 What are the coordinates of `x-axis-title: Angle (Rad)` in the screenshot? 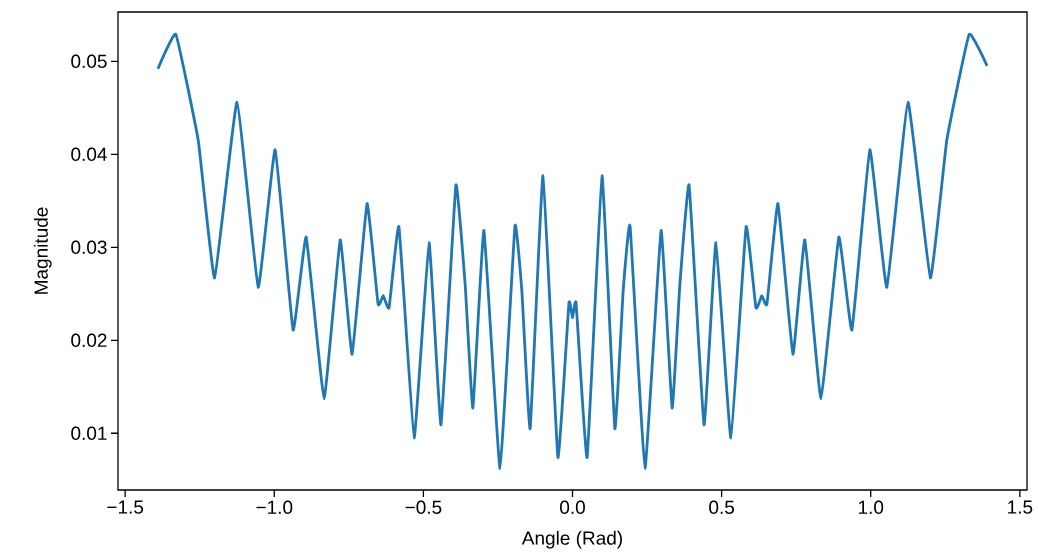 It's located at (571, 539).